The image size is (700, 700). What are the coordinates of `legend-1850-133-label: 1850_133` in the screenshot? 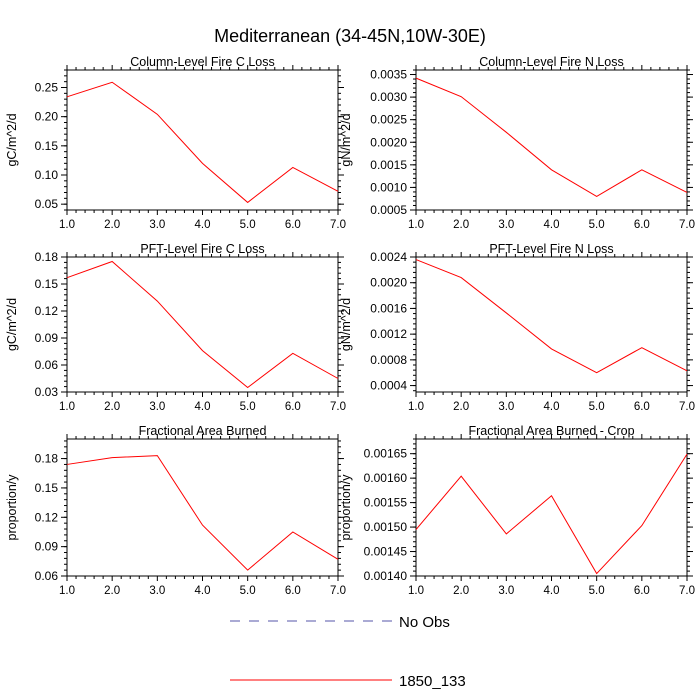 It's located at (432, 681).